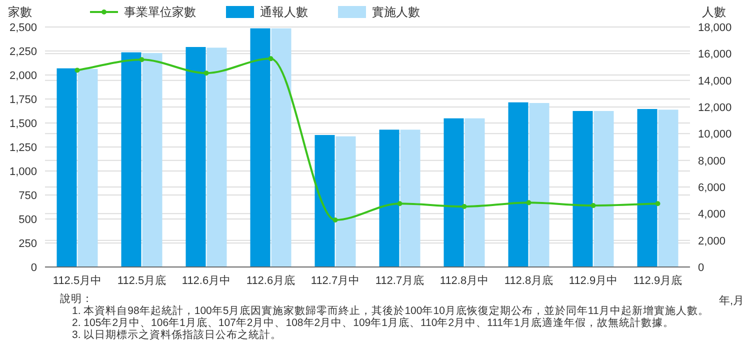  What do you see at coordinates (141, 280) in the screenshot?
I see `x-tick-label: 112.5月底` at bounding box center [141, 280].